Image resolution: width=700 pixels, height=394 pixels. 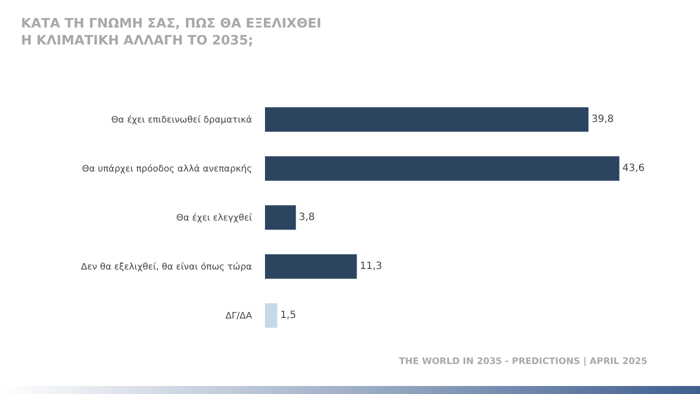 I want to click on y-tick-label: Θα έχει ελεγχθεί, so click(x=214, y=218).